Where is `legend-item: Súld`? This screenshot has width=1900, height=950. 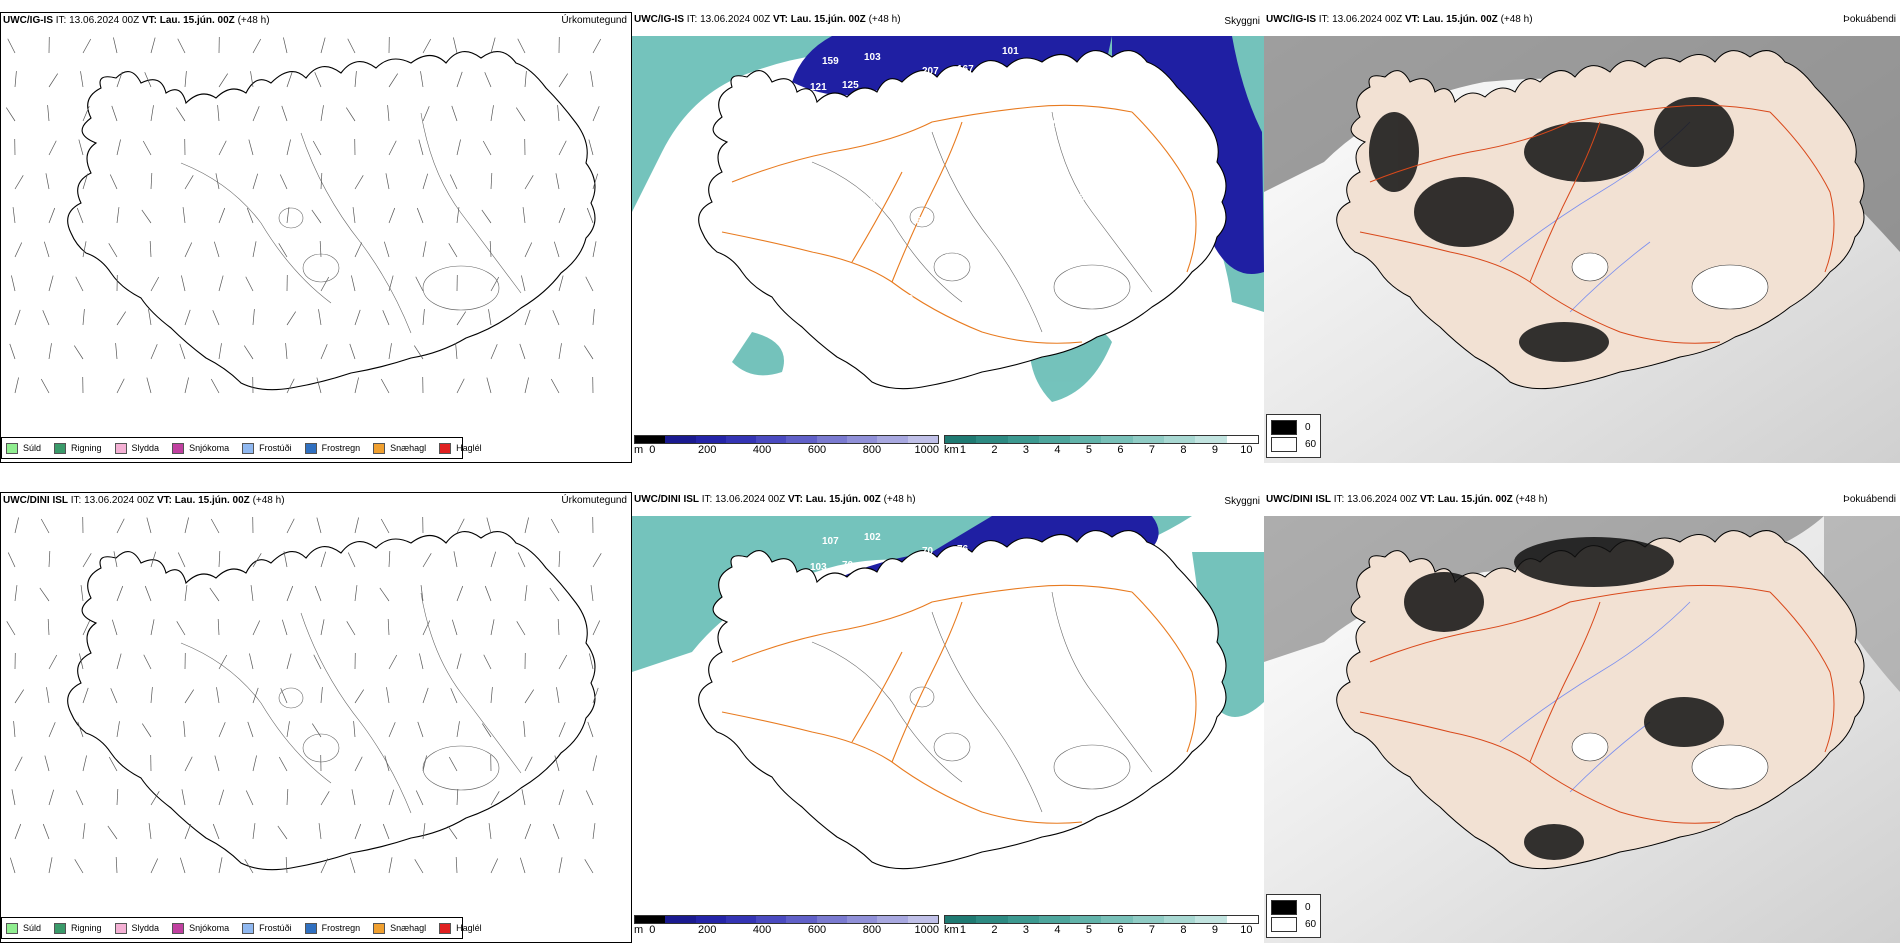
legend-item: Súld is located at coordinates (23, 928).